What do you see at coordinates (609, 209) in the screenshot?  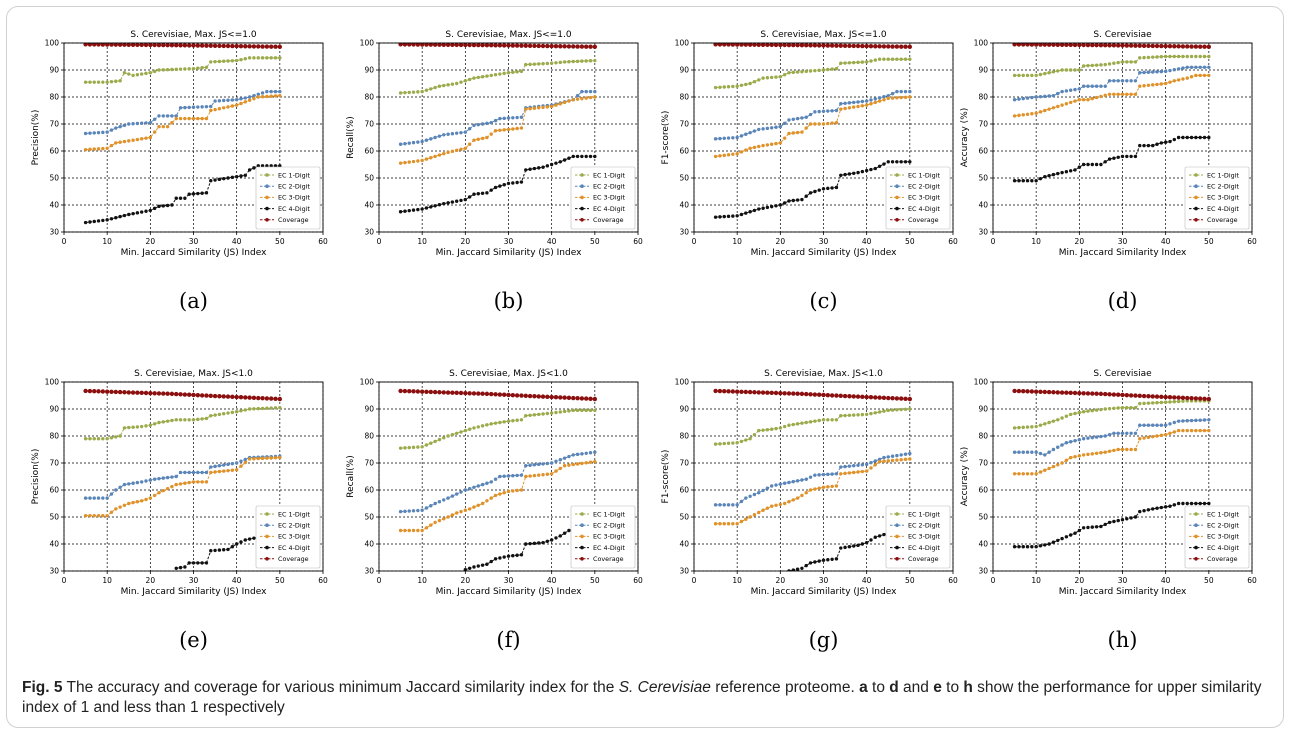 I see `legend-label: EC 4-Digit` at bounding box center [609, 209].